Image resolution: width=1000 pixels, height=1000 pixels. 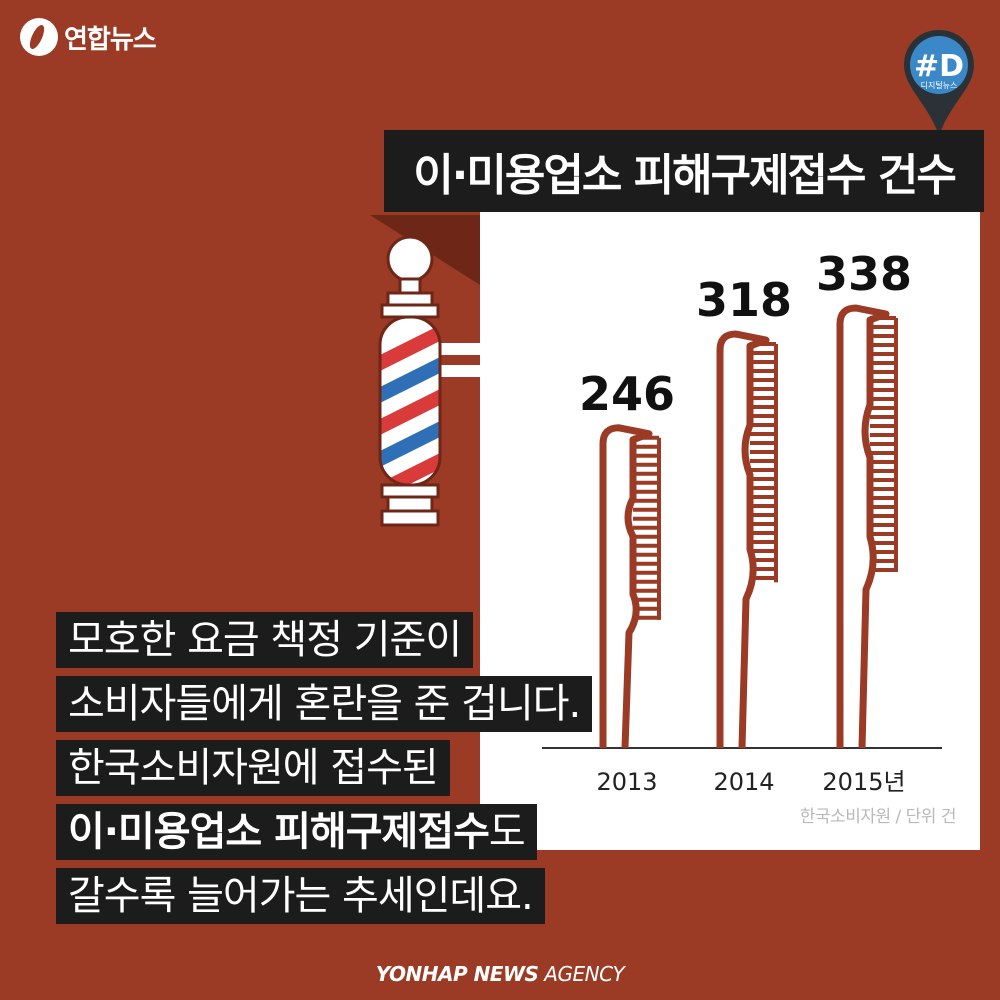 I want to click on yonhap-logo: 연합뉴스, so click(x=88, y=37).